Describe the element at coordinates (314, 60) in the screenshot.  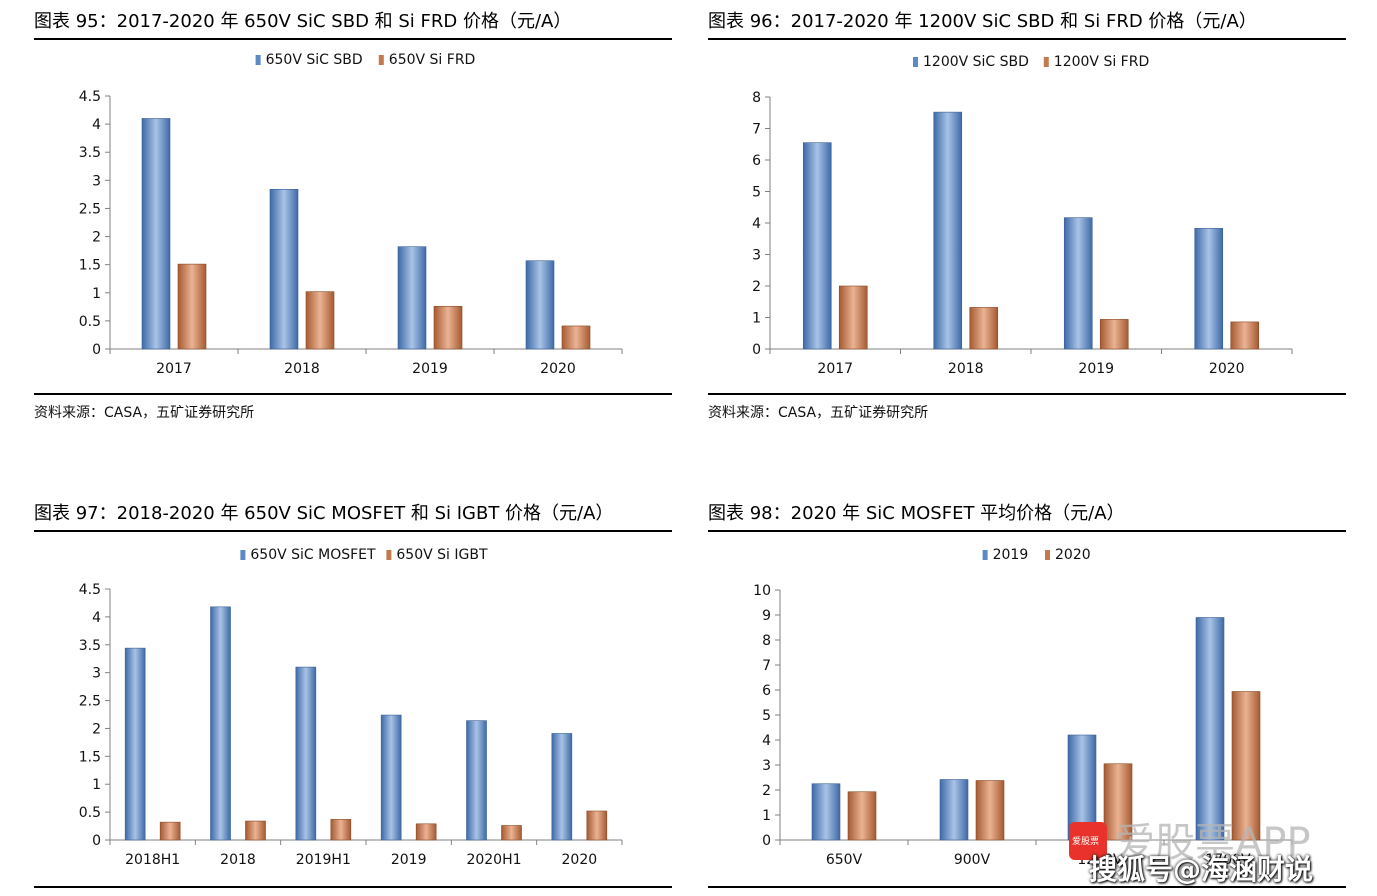
I see `legend-label: 650V SiC SBD` at that location.